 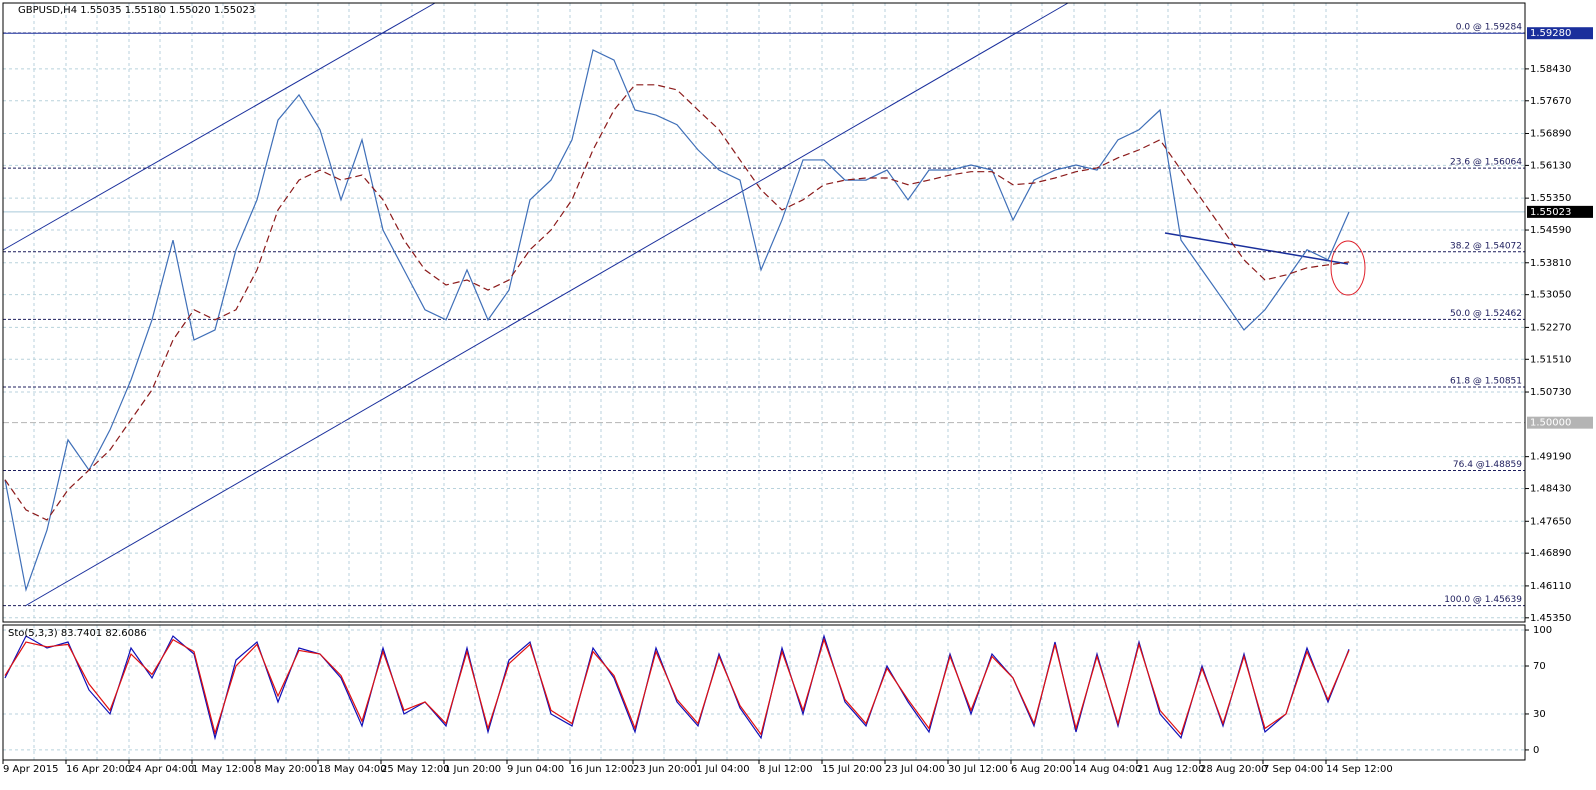 What do you see at coordinates (1550, 69) in the screenshot?
I see `y-tick-label: 1.58430` at bounding box center [1550, 69].